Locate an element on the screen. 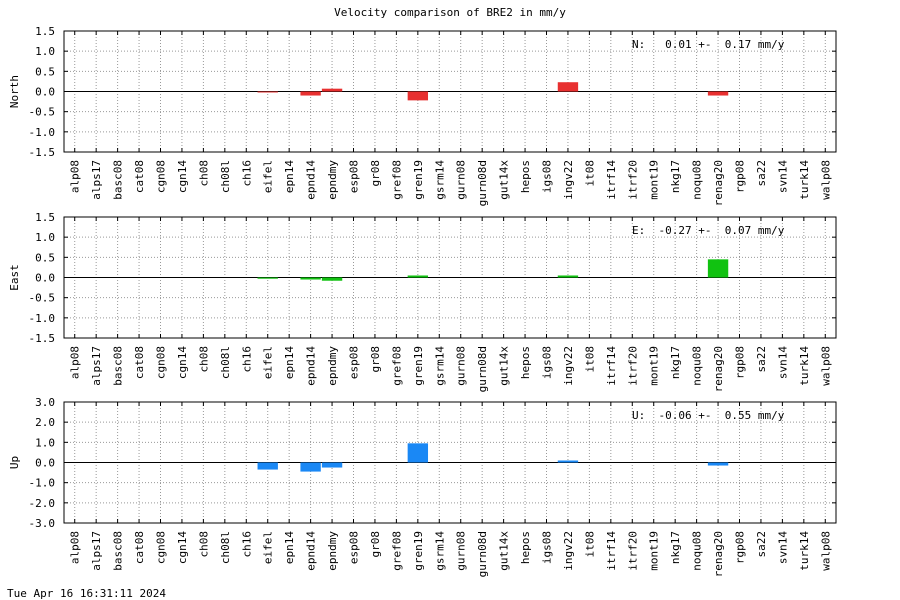  x-tick-label: it08 is located at coordinates (589, 359).